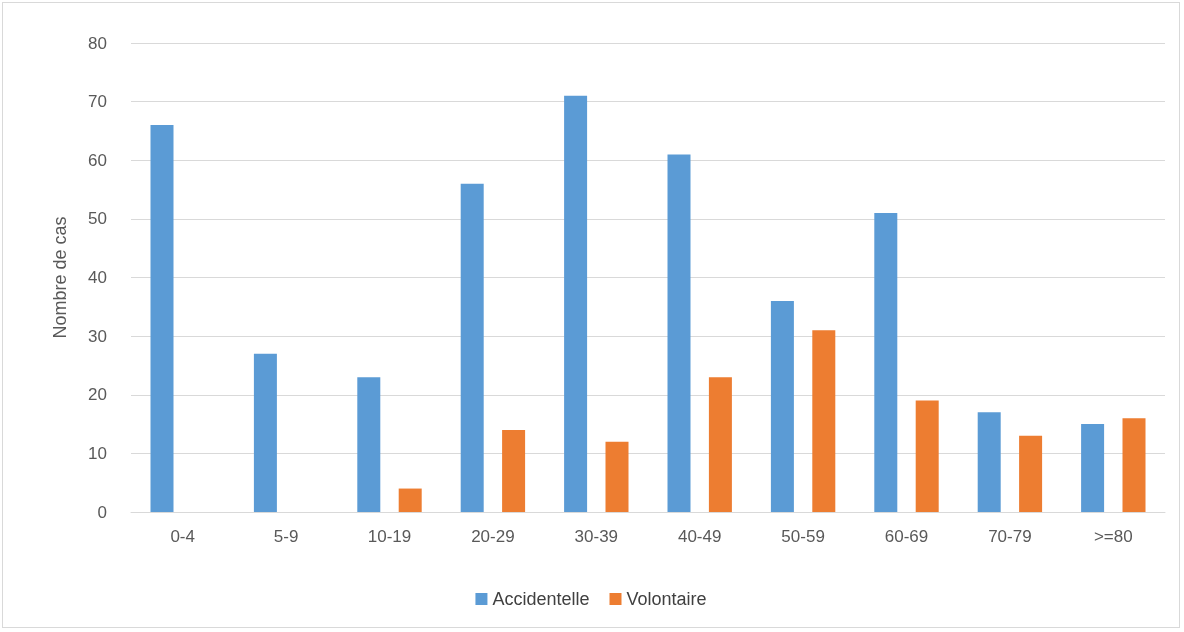 The image size is (1184, 632). I want to click on y-tick-label: 10, so click(97, 453).